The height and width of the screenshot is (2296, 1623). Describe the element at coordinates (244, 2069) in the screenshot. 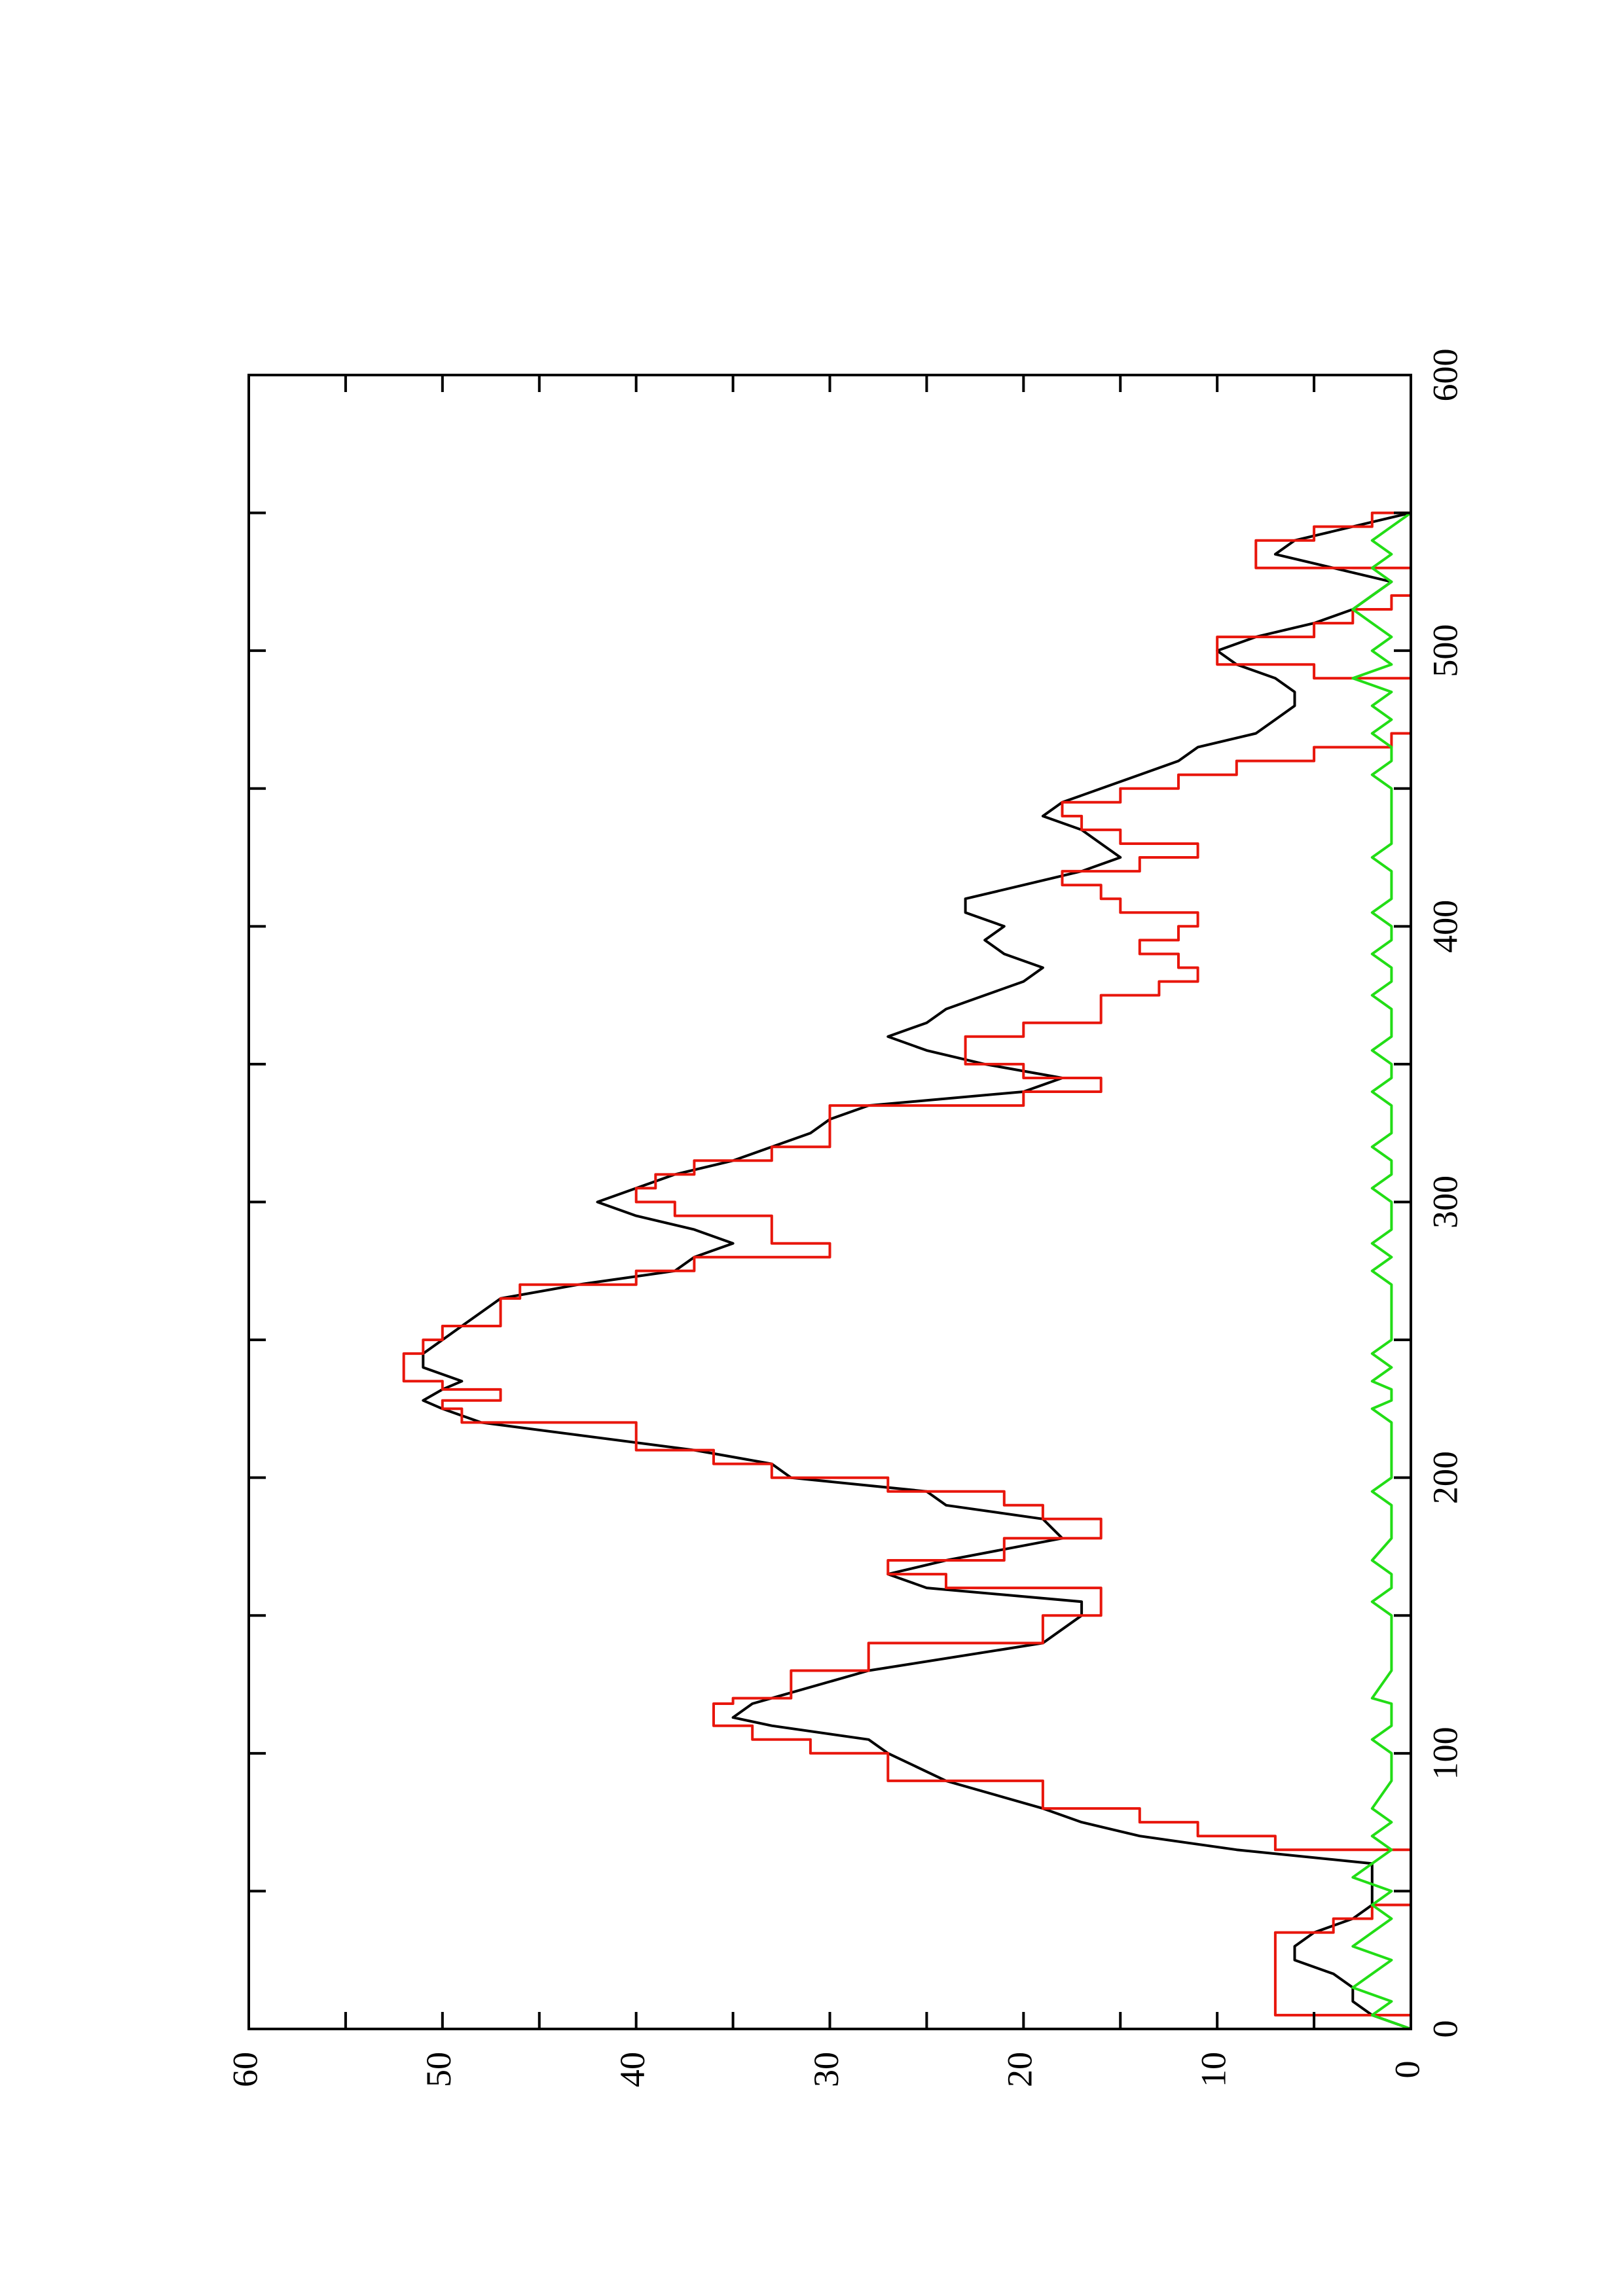

I see `y-tick-label: 60` at that location.